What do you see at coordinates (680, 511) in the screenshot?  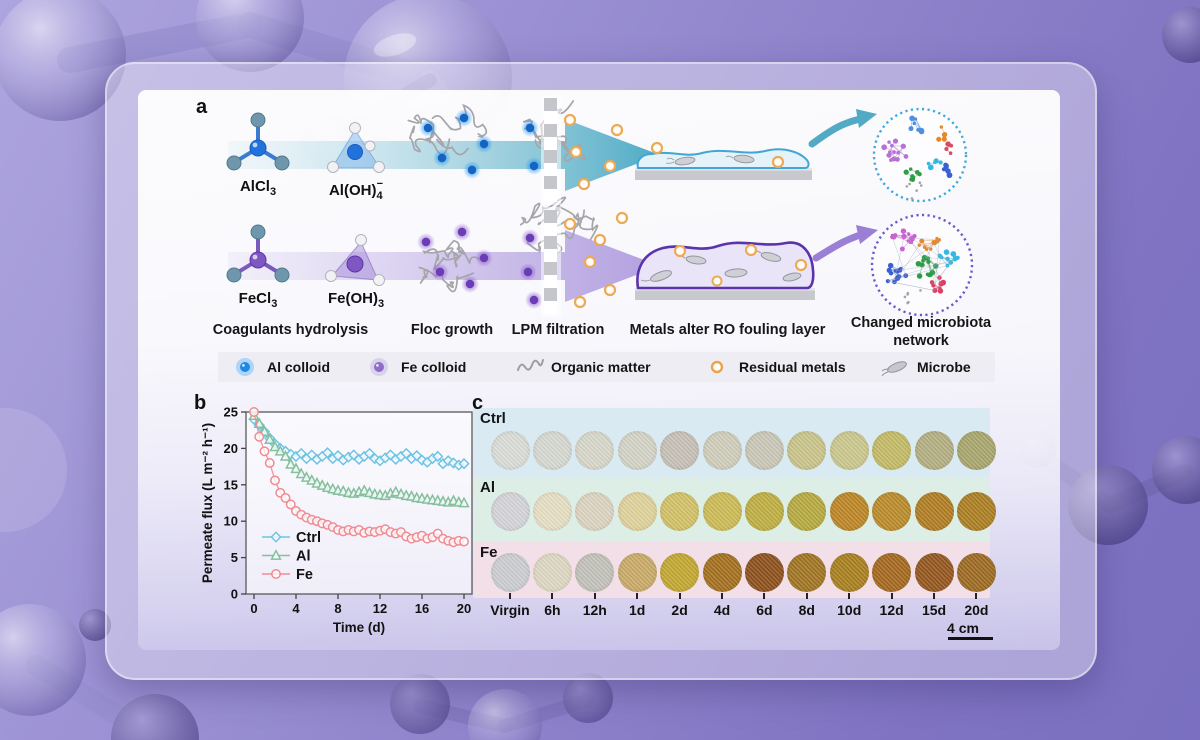 I see `membrane-sample-al-2d` at bounding box center [680, 511].